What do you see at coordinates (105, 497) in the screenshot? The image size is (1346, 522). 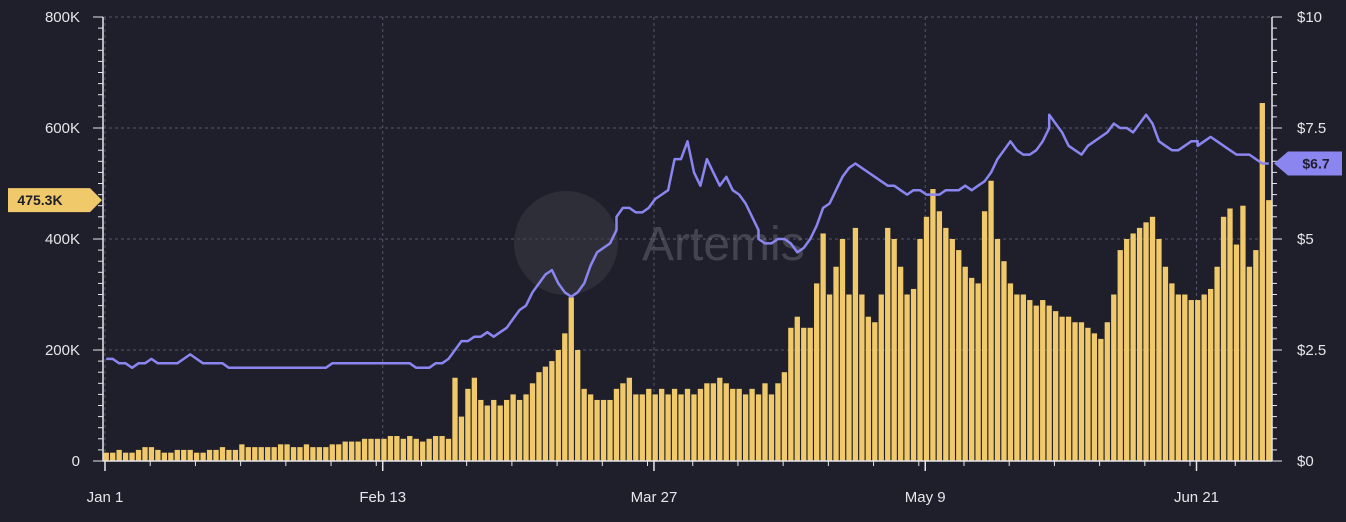 I see `x-tick-label: Jan 1` at bounding box center [105, 497].